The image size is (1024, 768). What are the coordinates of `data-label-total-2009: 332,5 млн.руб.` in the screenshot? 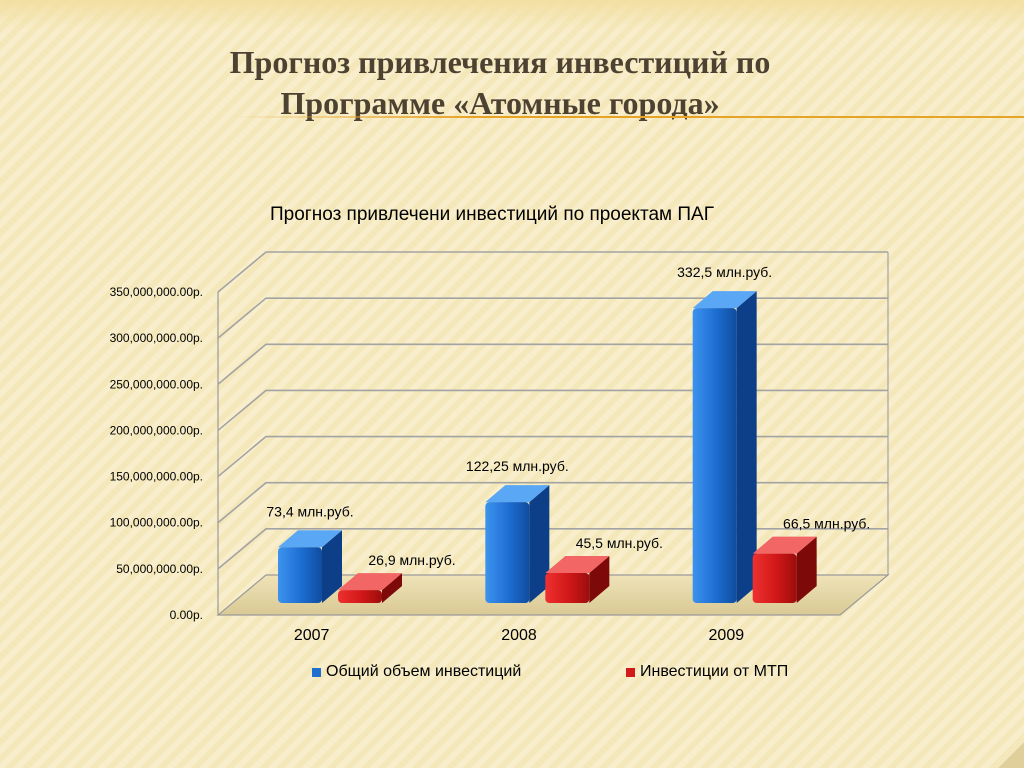 It's located at (724, 272).